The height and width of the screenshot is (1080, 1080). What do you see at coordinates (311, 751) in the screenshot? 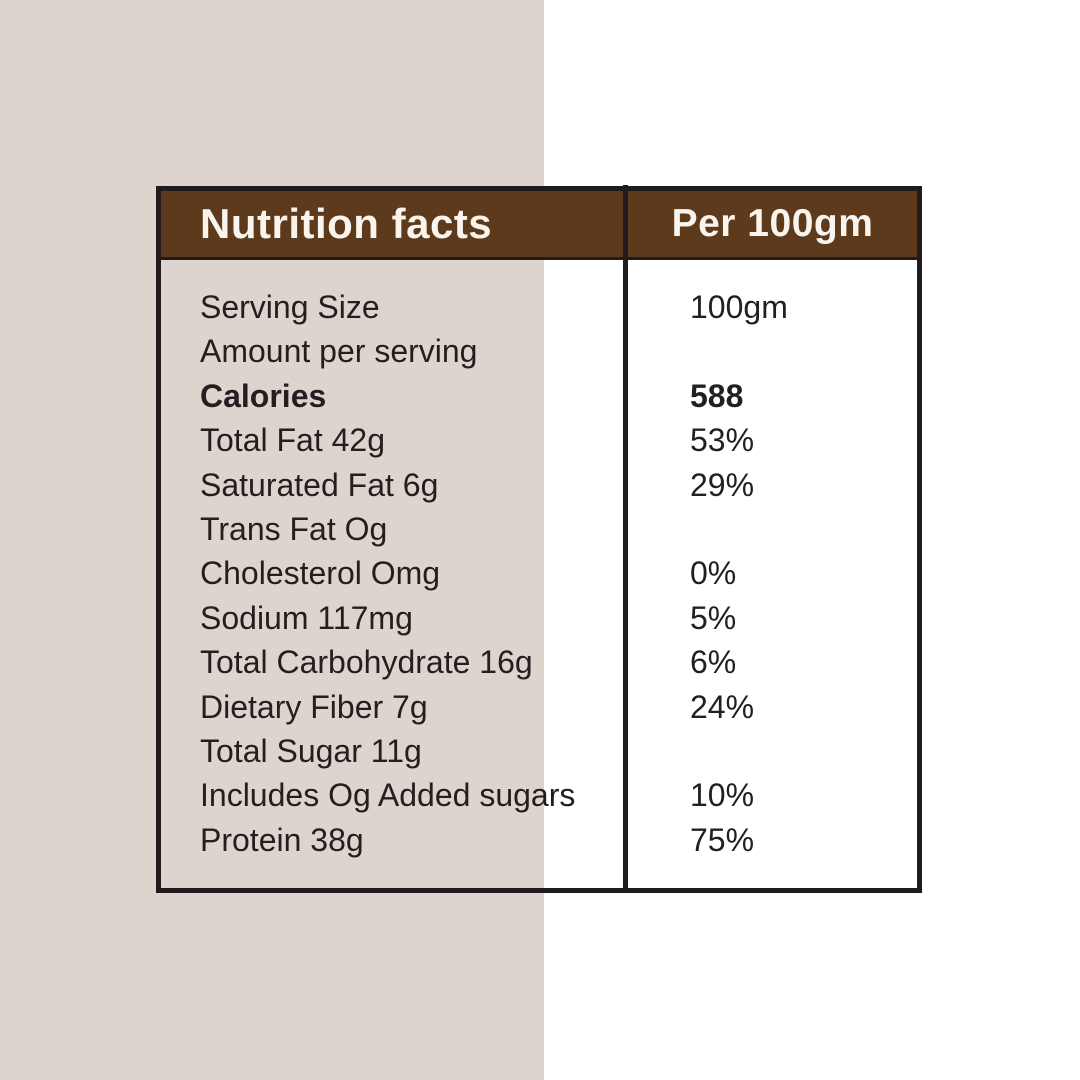
I see `row-label: Total Sugar 11g` at bounding box center [311, 751].